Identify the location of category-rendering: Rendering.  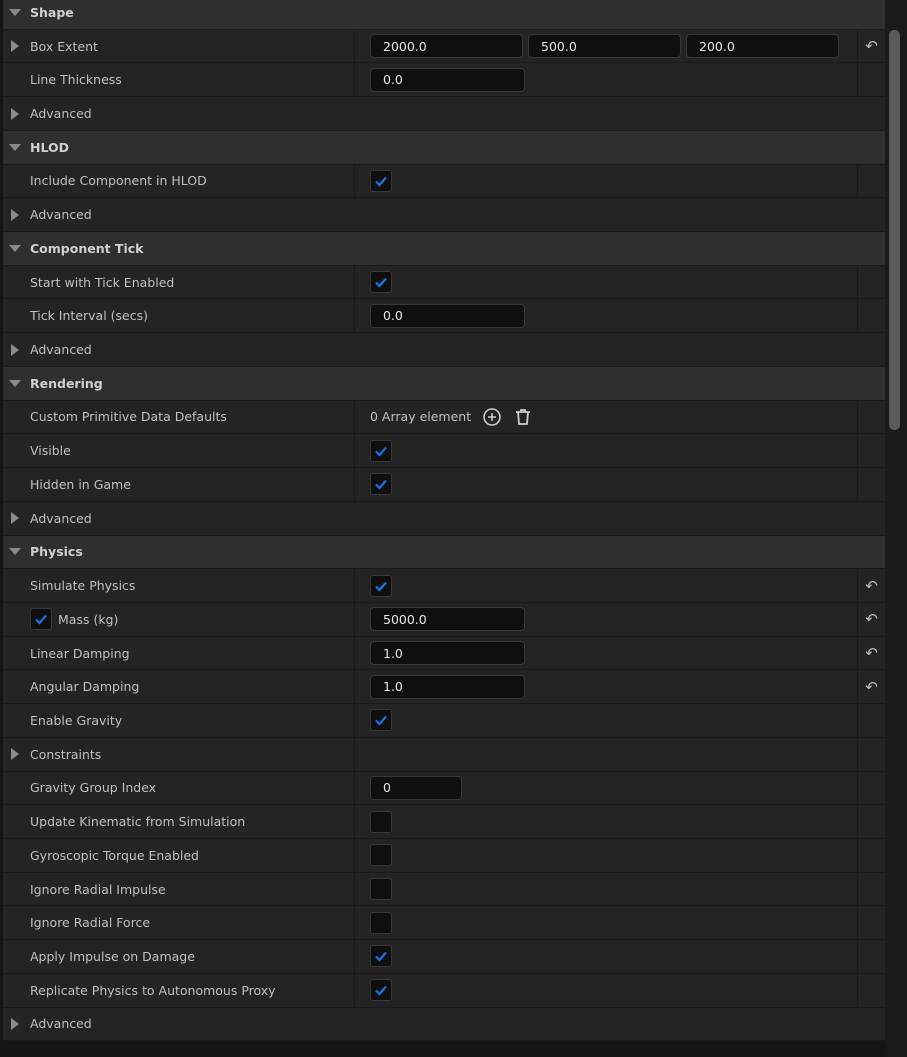
(444, 383).